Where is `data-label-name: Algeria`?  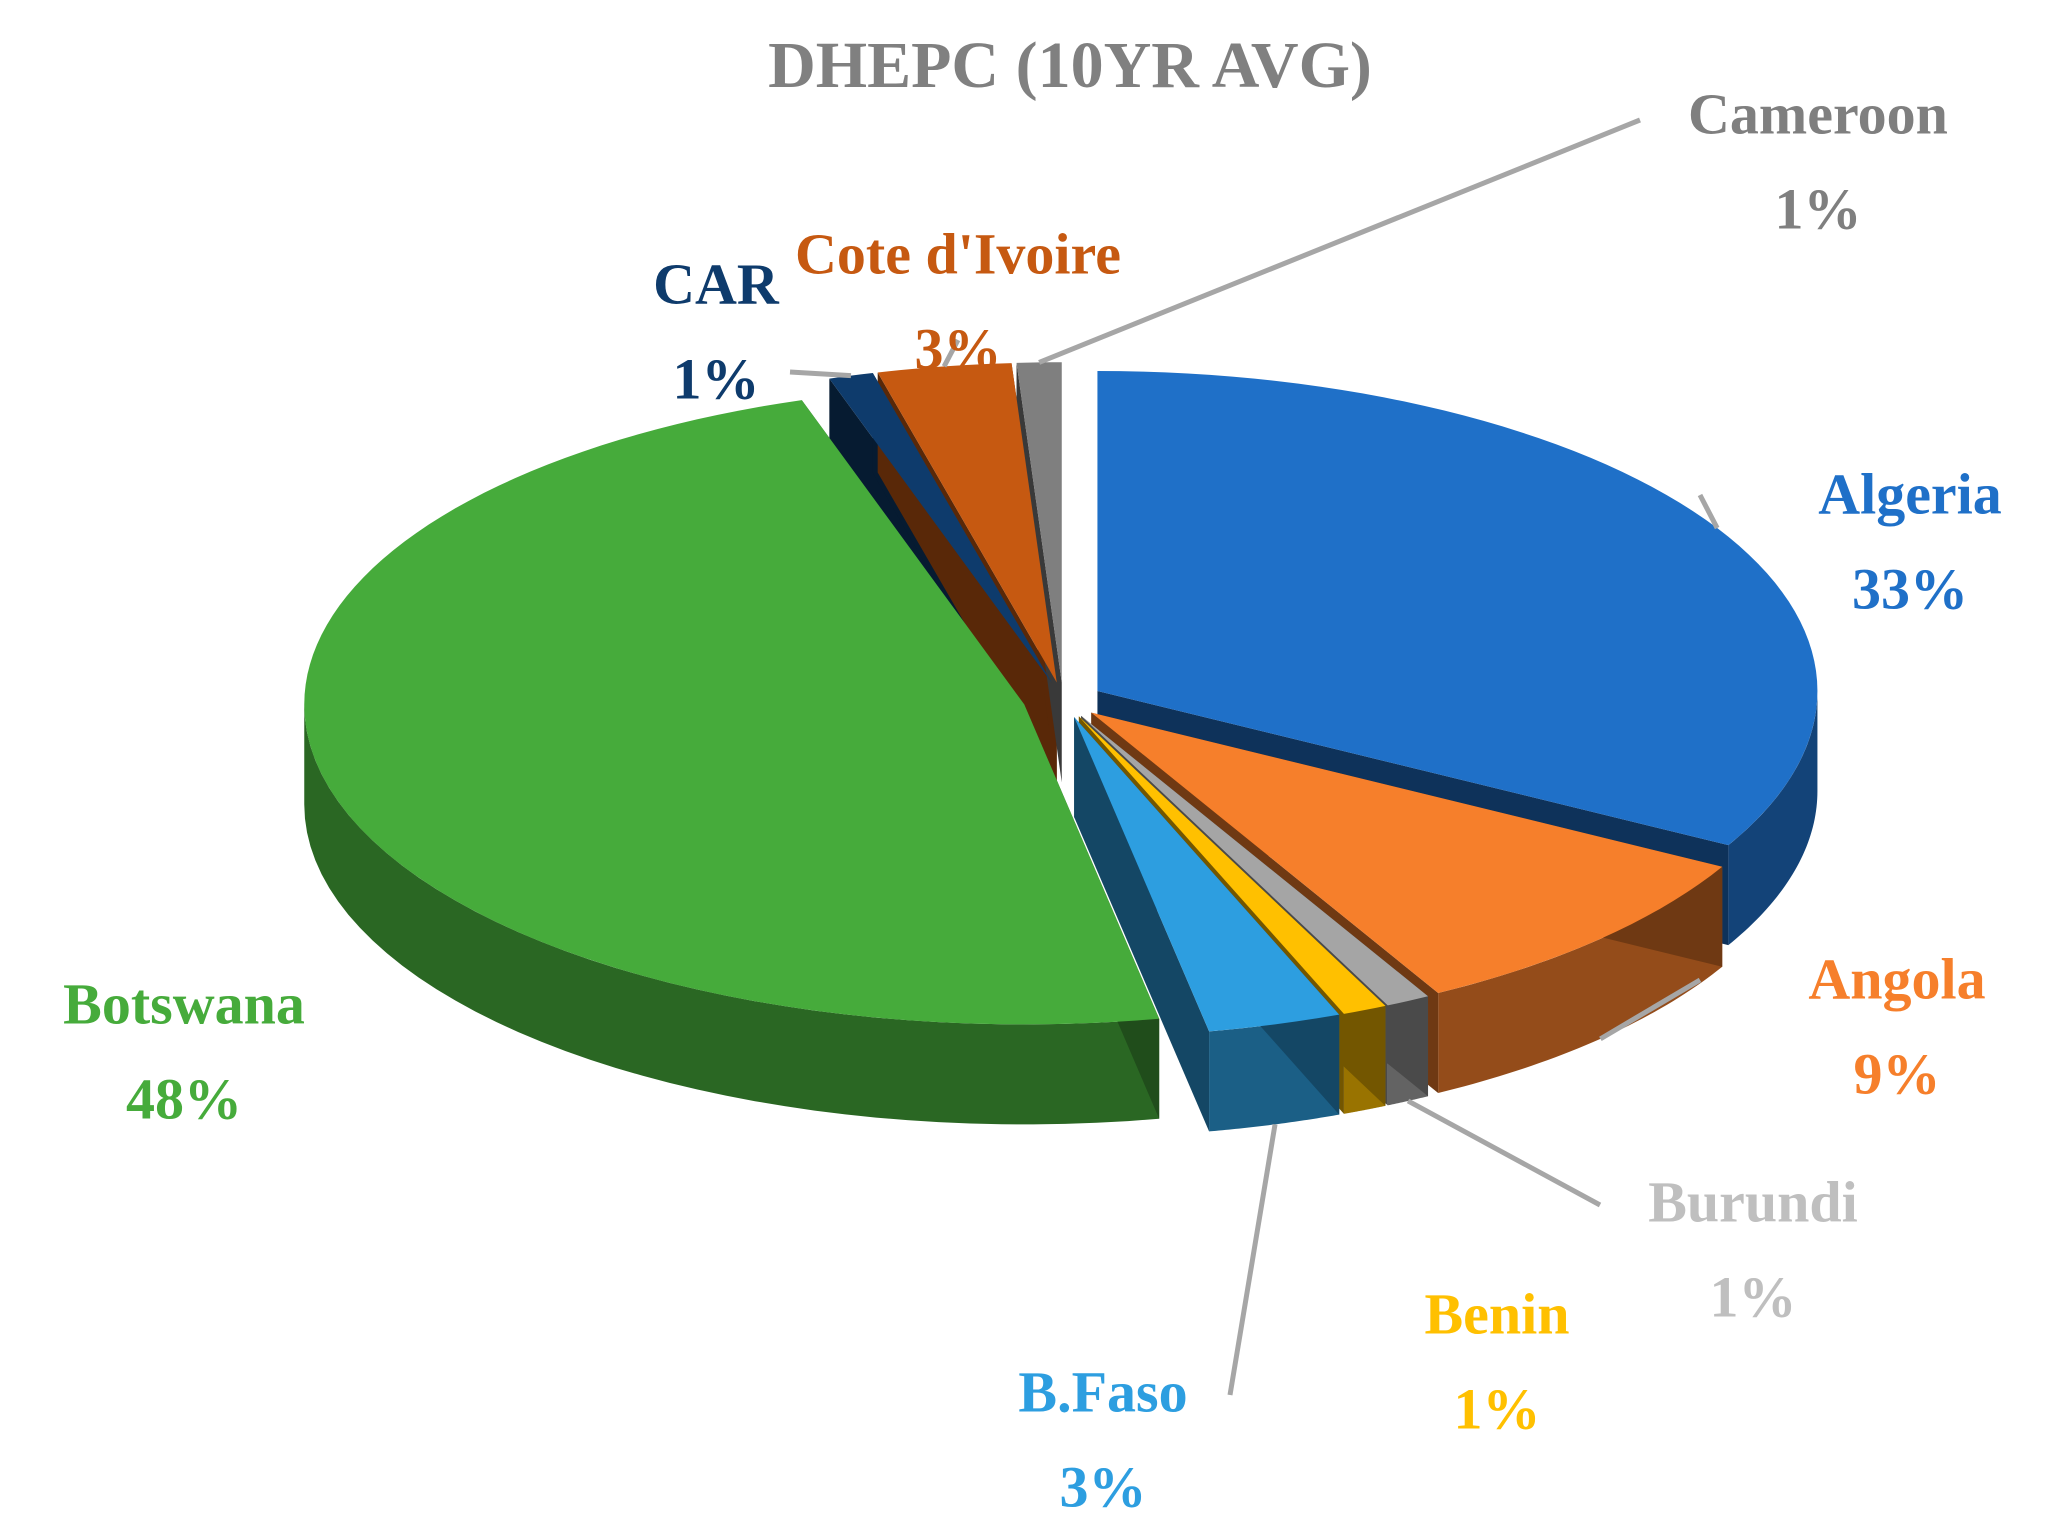
data-label-name: Algeria is located at coordinates (1910, 493).